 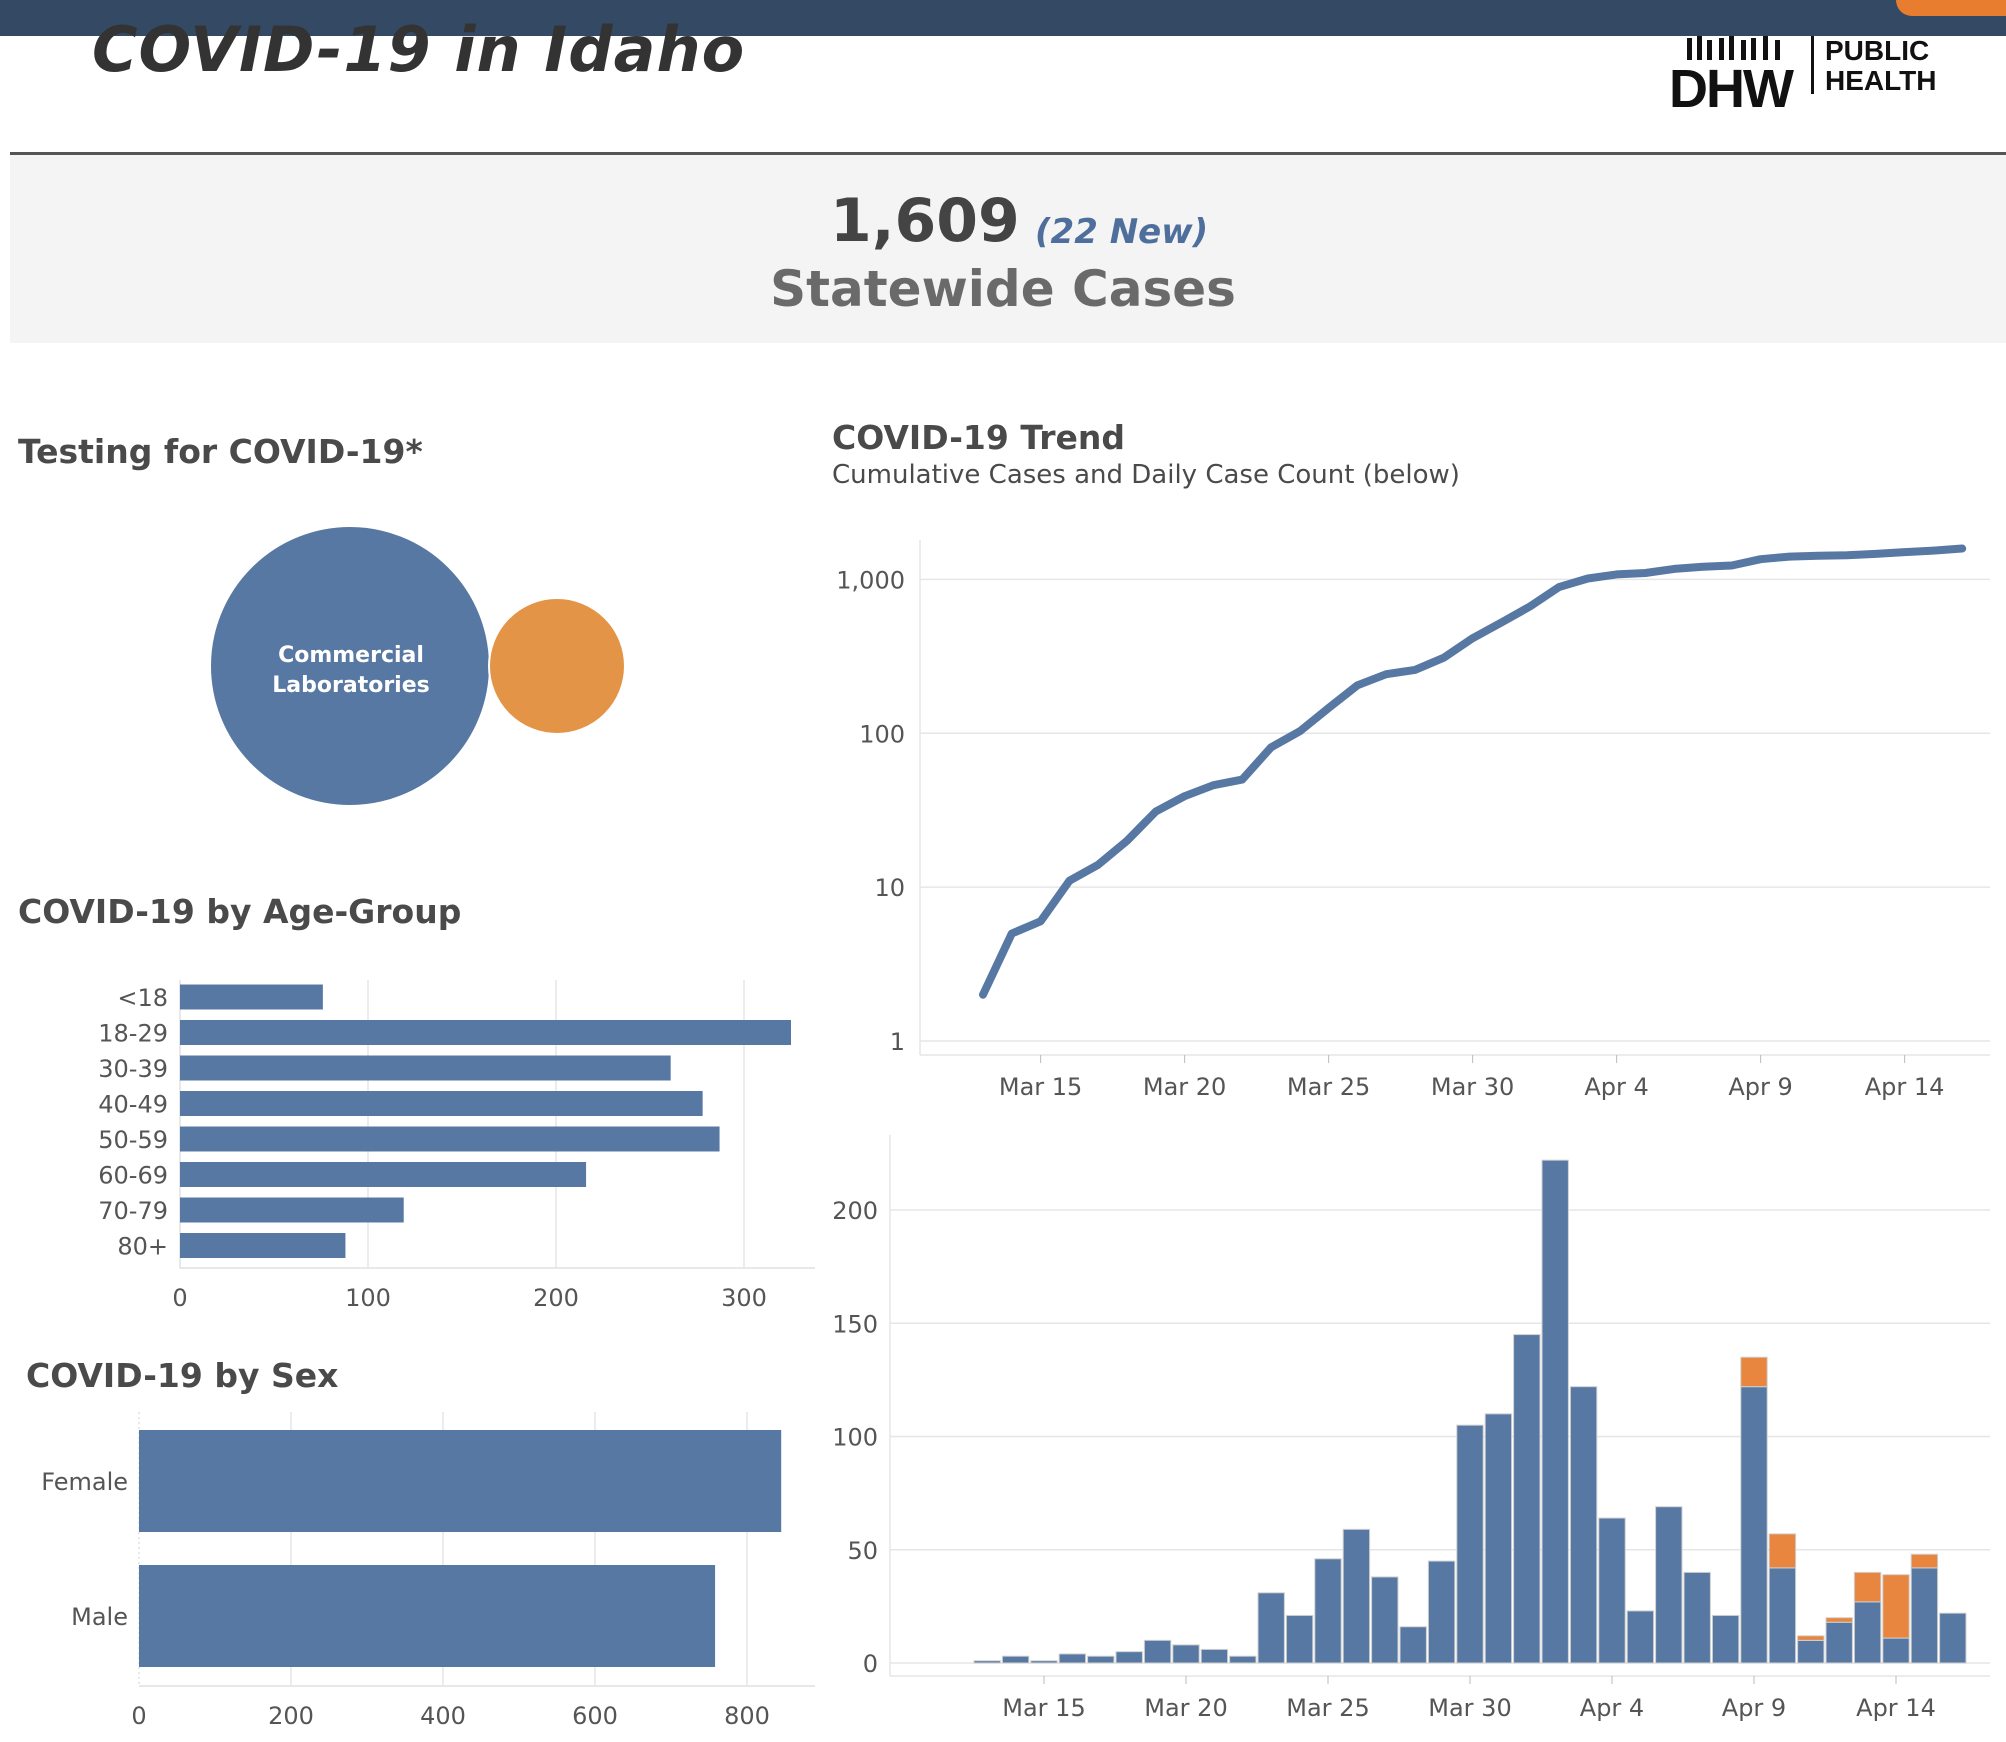 What do you see at coordinates (1184, 1087) in the screenshot?
I see `x-tick-label: Mar 20` at bounding box center [1184, 1087].